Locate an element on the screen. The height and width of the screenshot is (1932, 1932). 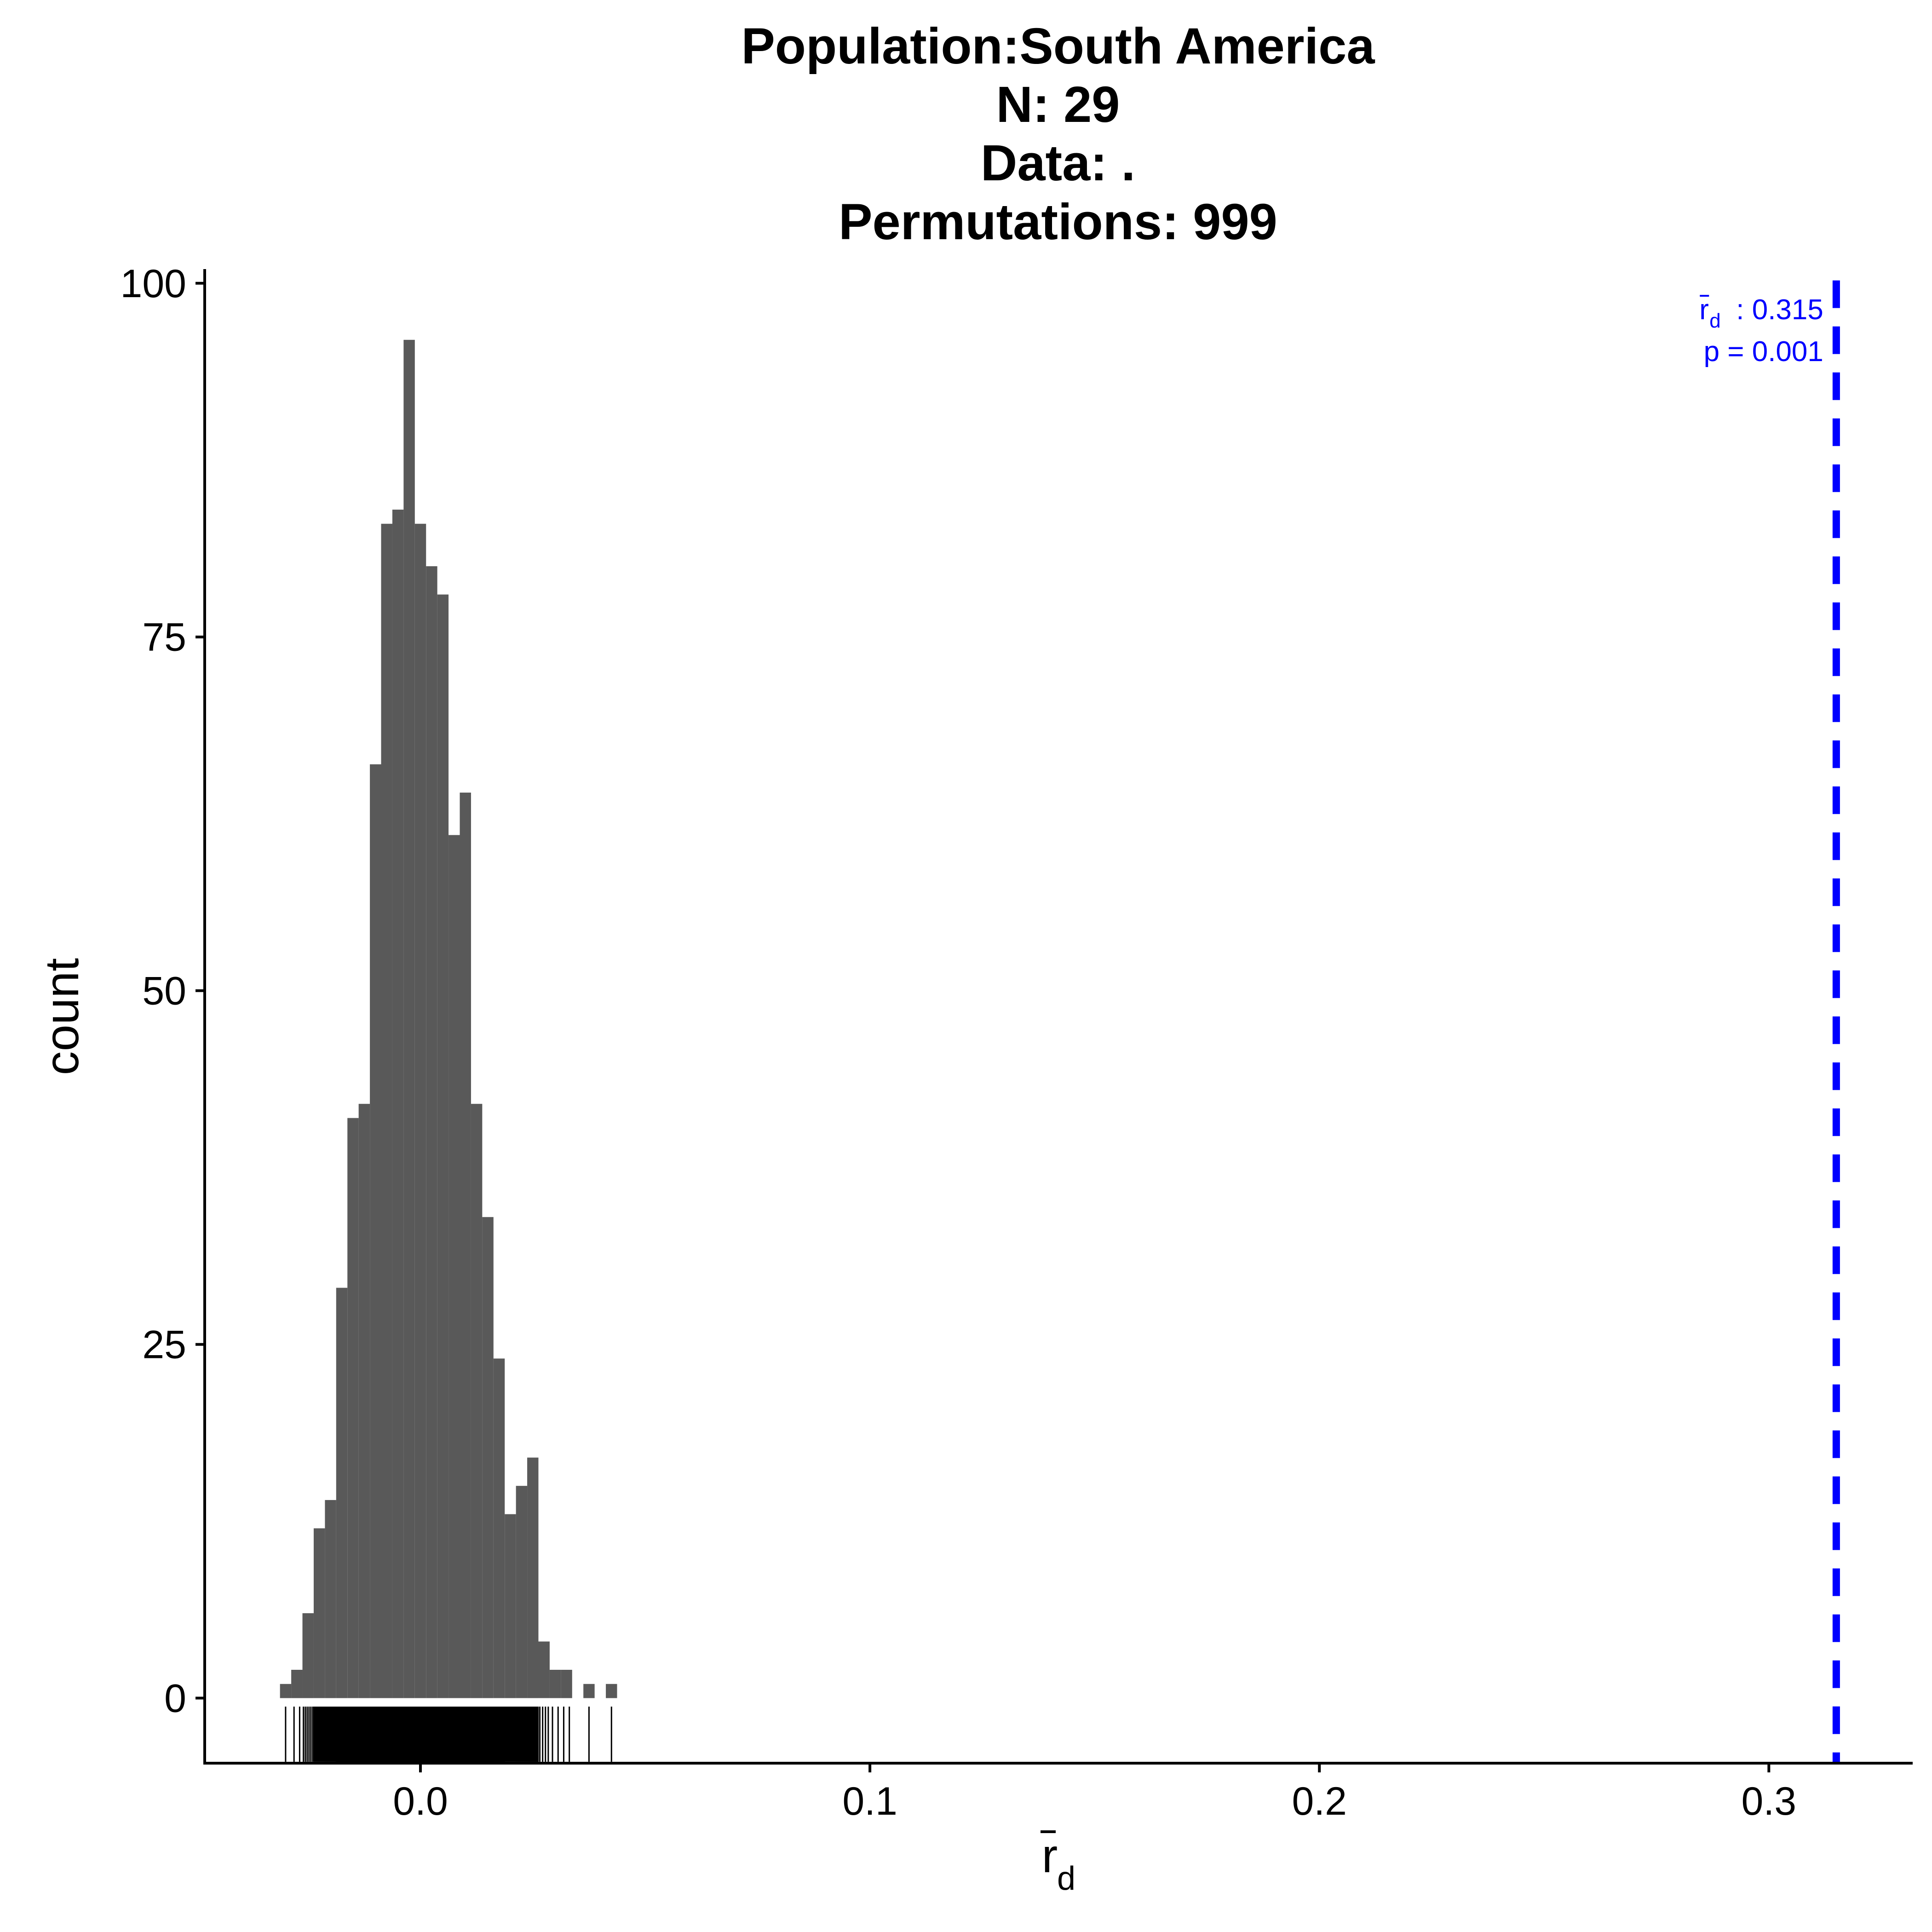
x-axis-ticks: 0.0 0.1 0.2 0.3 is located at coordinates (1094, 1793).